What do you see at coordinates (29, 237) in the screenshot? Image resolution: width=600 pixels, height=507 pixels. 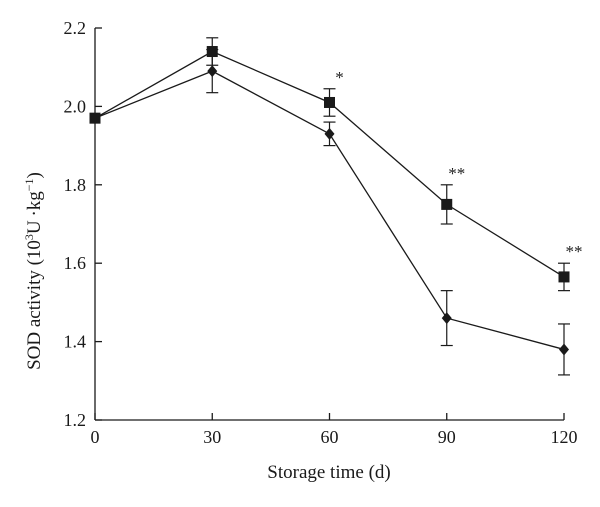 I see `y-axis-label-sup1: 3` at bounding box center [29, 237].